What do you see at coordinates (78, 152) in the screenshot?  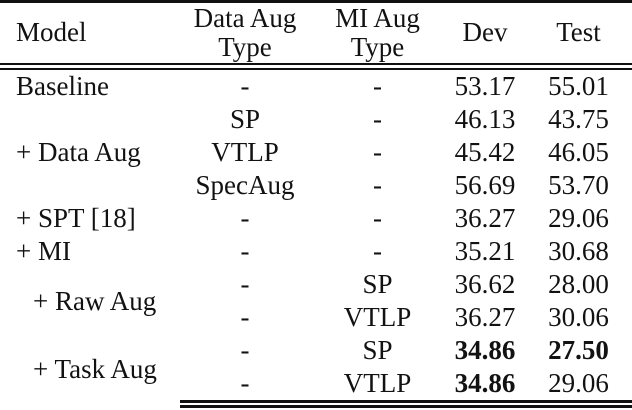 I see `cell-model-group-data-aug: + Data Aug` at bounding box center [78, 152].